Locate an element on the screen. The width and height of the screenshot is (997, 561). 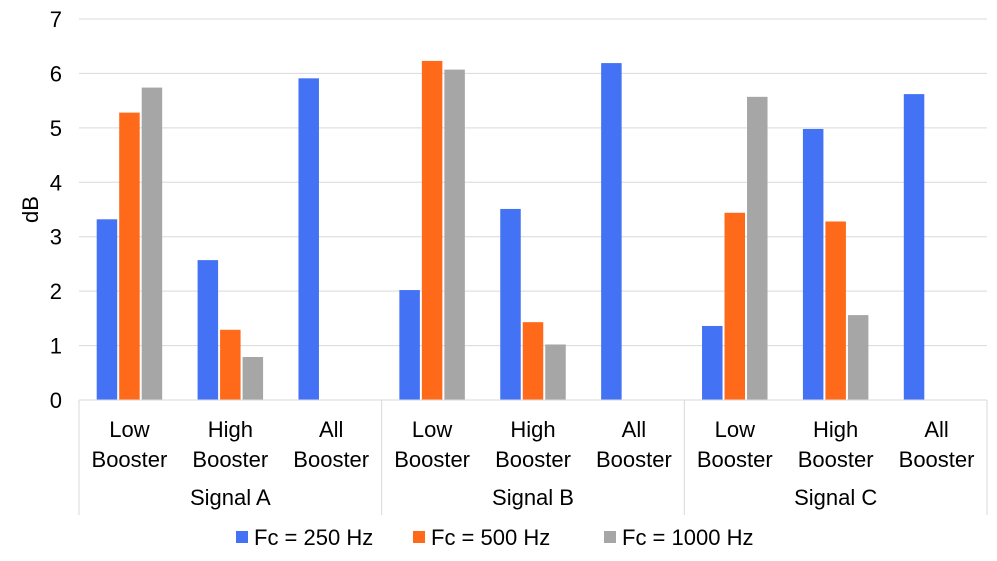
y-axis-label: dB is located at coordinates (30, 209).